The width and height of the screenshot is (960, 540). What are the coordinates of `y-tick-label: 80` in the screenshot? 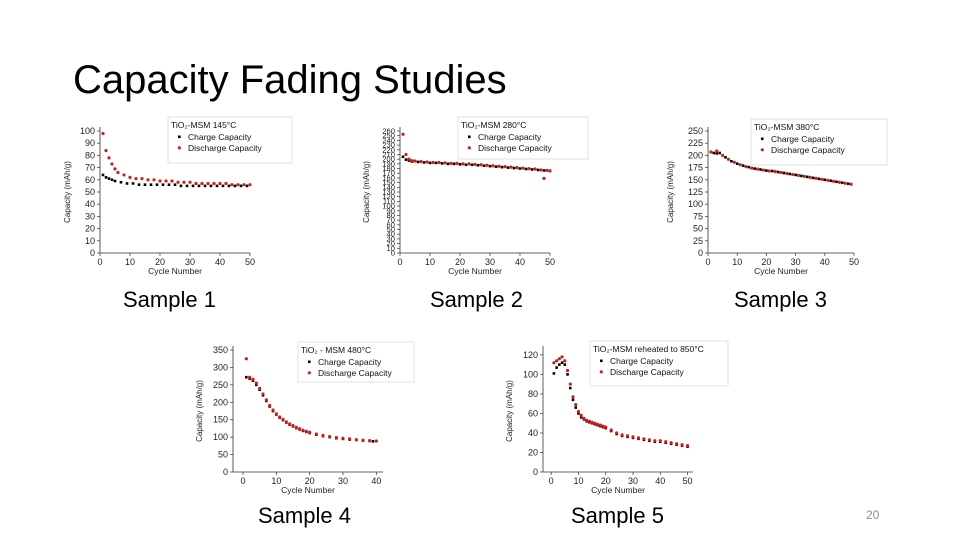 It's located at (533, 394).